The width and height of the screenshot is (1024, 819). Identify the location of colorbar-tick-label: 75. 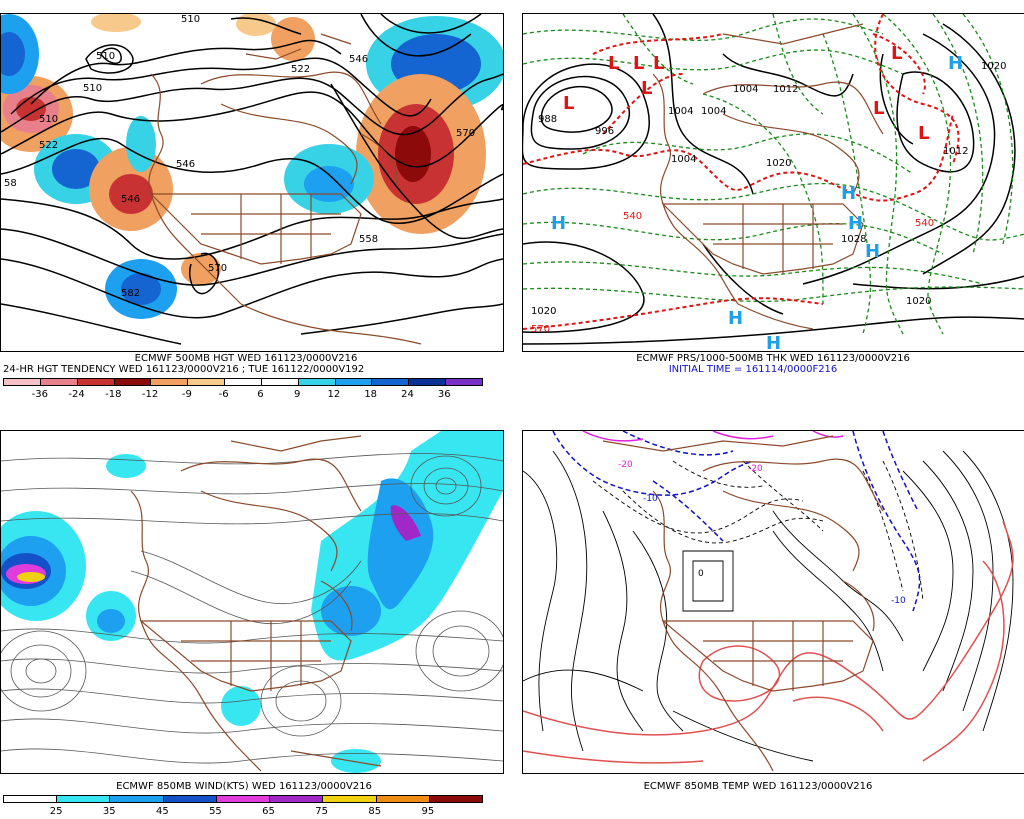
(322, 811).